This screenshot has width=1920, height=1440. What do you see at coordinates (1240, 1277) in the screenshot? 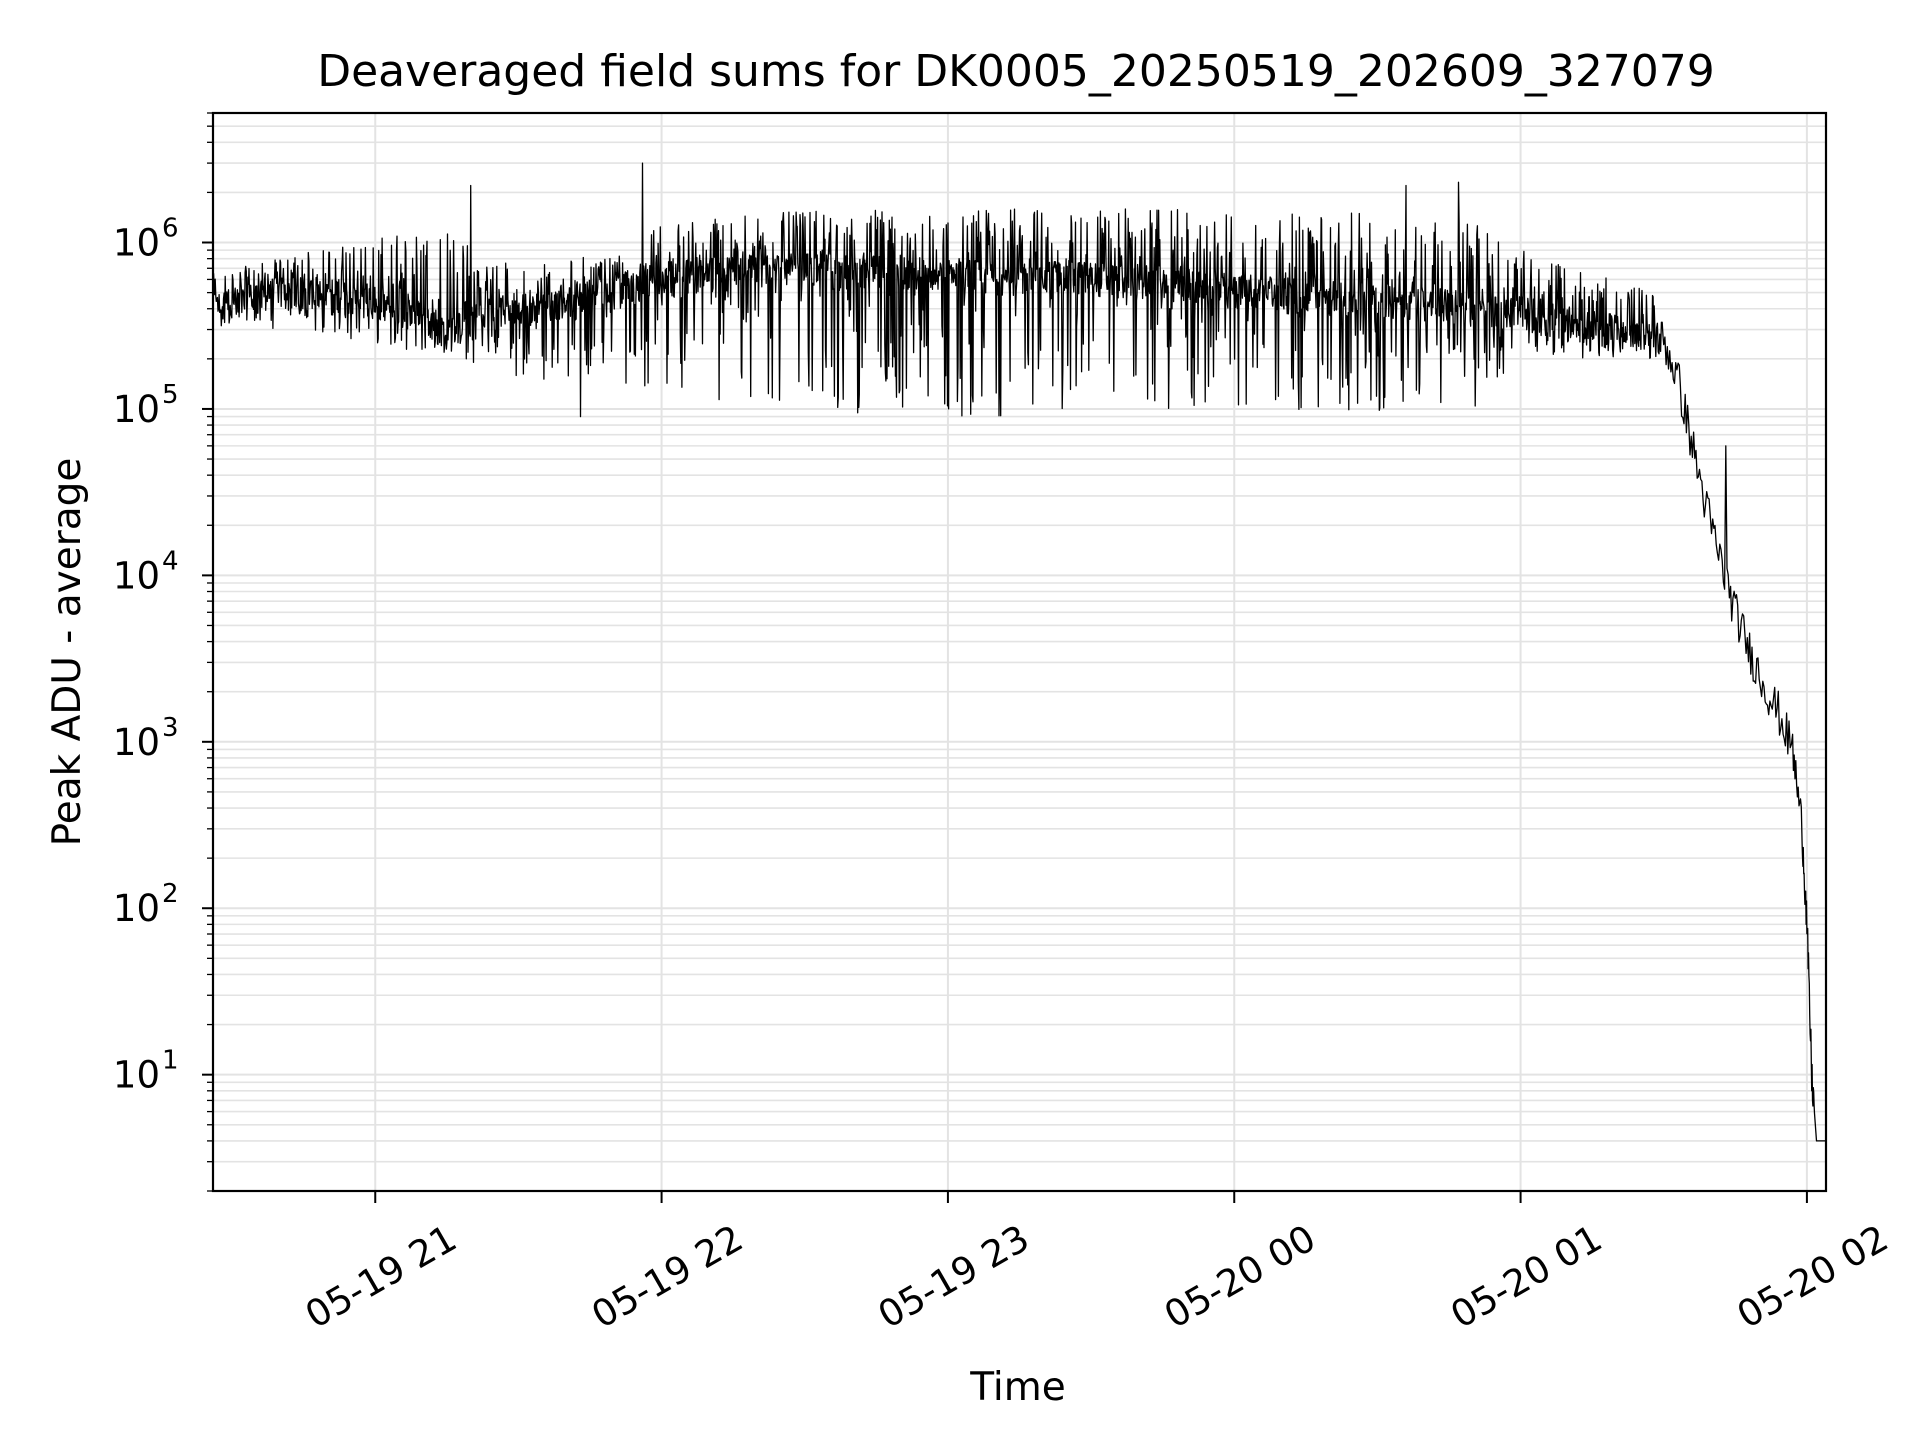
I see `x-tick-label: 05-20 00` at bounding box center [1240, 1277].